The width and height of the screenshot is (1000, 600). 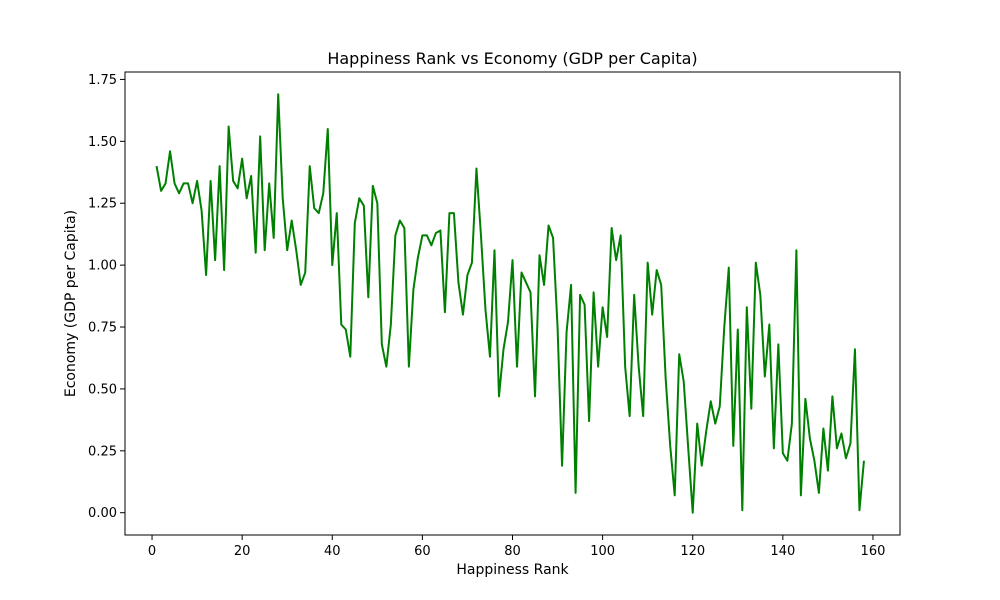 I want to click on x-tick-label: 80, so click(x=512, y=551).